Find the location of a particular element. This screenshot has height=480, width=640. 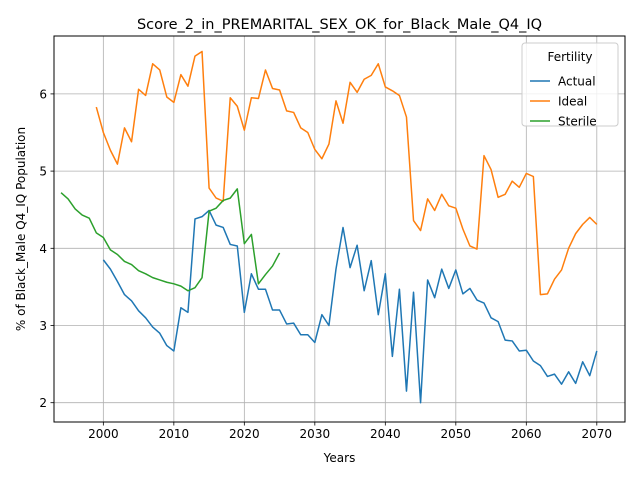

legend: Fertility Actual Ideal Sterile is located at coordinates (570, 85).